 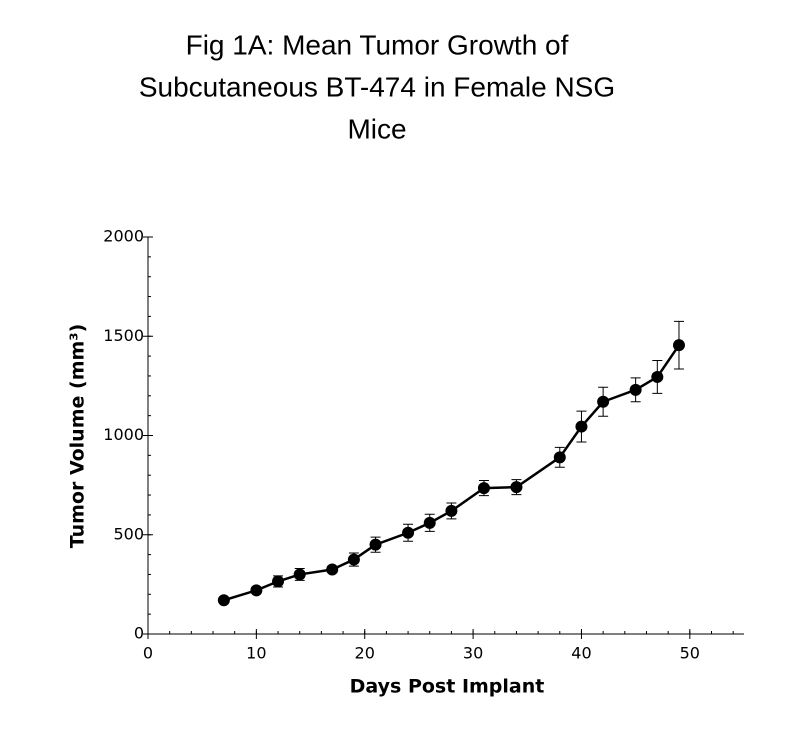 I want to click on y-tick-label: 1000, so click(x=123, y=434).